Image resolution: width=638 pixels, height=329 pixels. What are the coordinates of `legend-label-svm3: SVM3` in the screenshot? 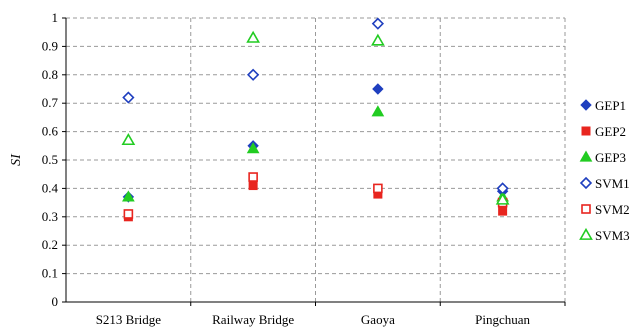 It's located at (612, 235).